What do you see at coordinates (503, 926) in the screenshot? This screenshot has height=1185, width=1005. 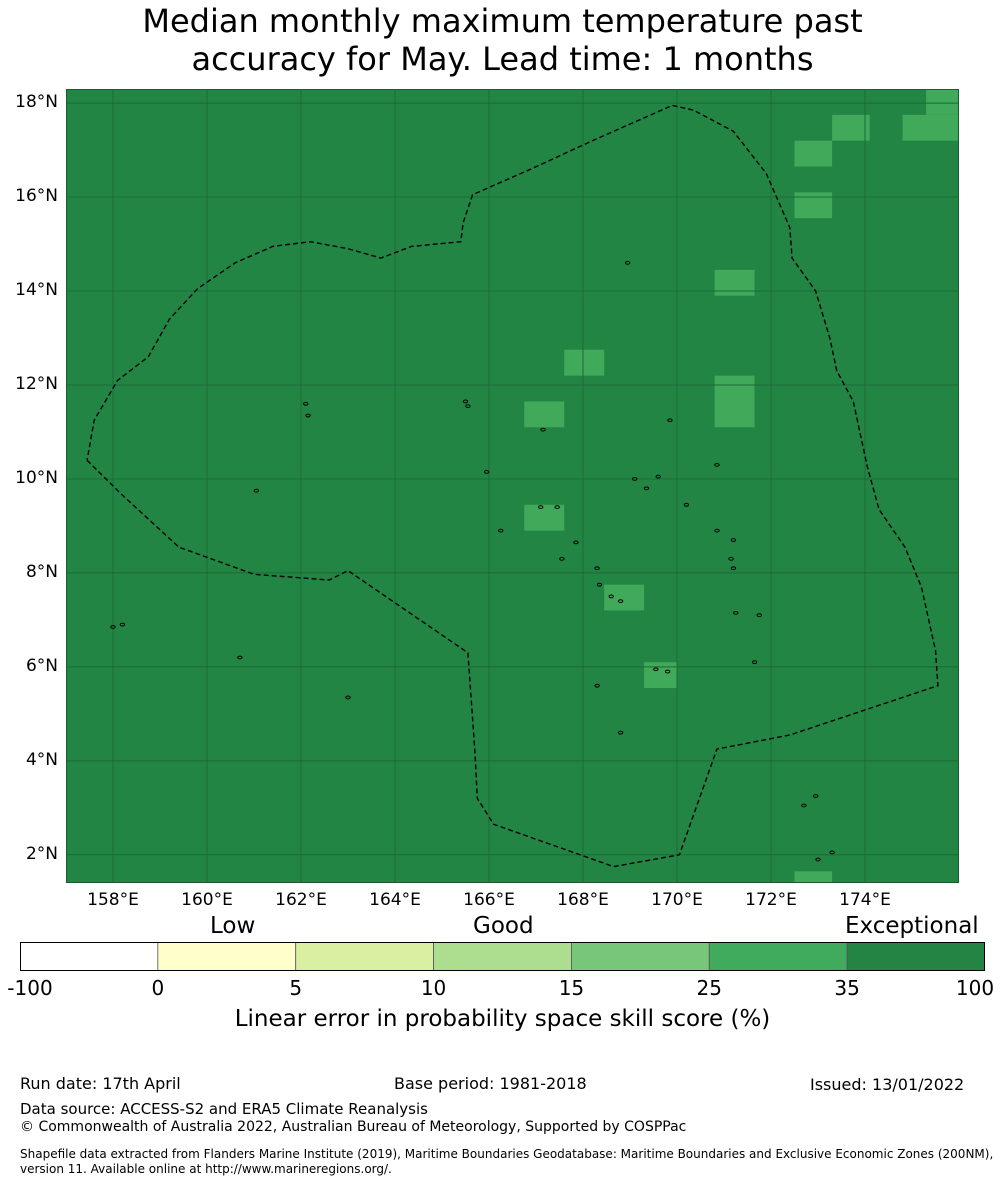 I see `colorbar-category-good: Good` at bounding box center [503, 926].